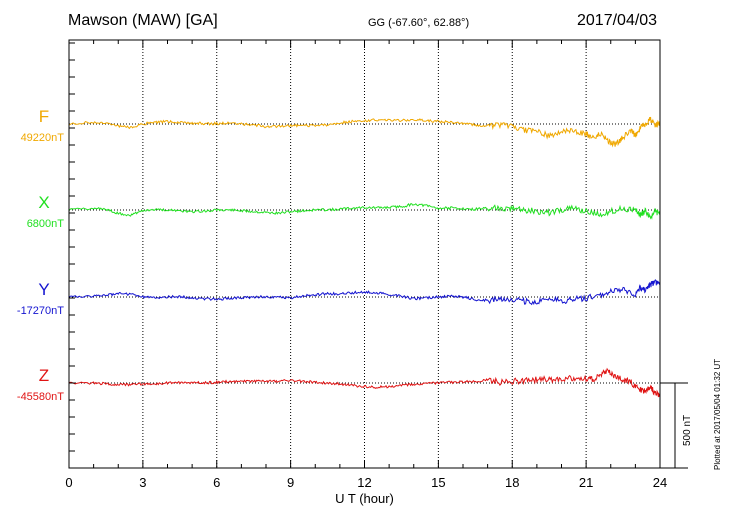 The width and height of the screenshot is (730, 520). I want to click on x-tick-label-12: 12, so click(364, 482).